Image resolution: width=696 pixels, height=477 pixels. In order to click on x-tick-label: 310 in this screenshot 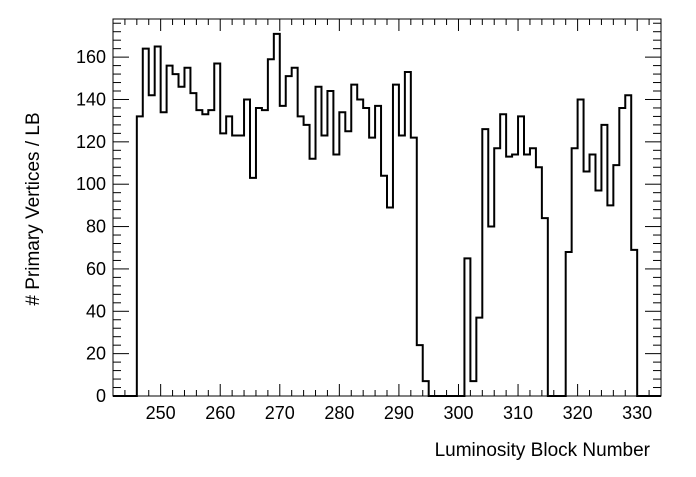, I will do `click(518, 413)`.